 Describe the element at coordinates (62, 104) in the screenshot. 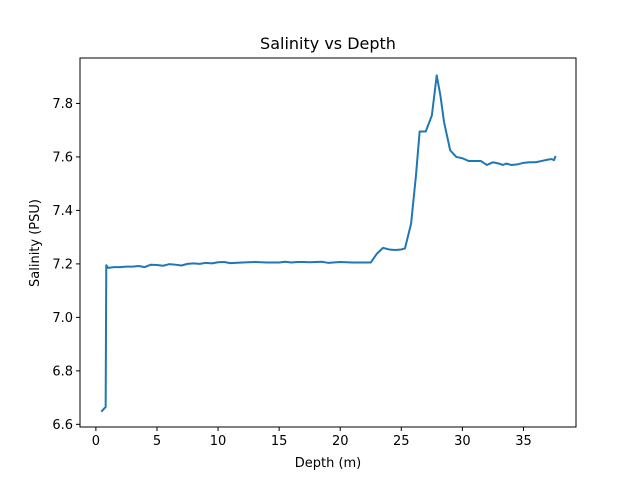

I see `y-tick-label-6: 7.8` at that location.